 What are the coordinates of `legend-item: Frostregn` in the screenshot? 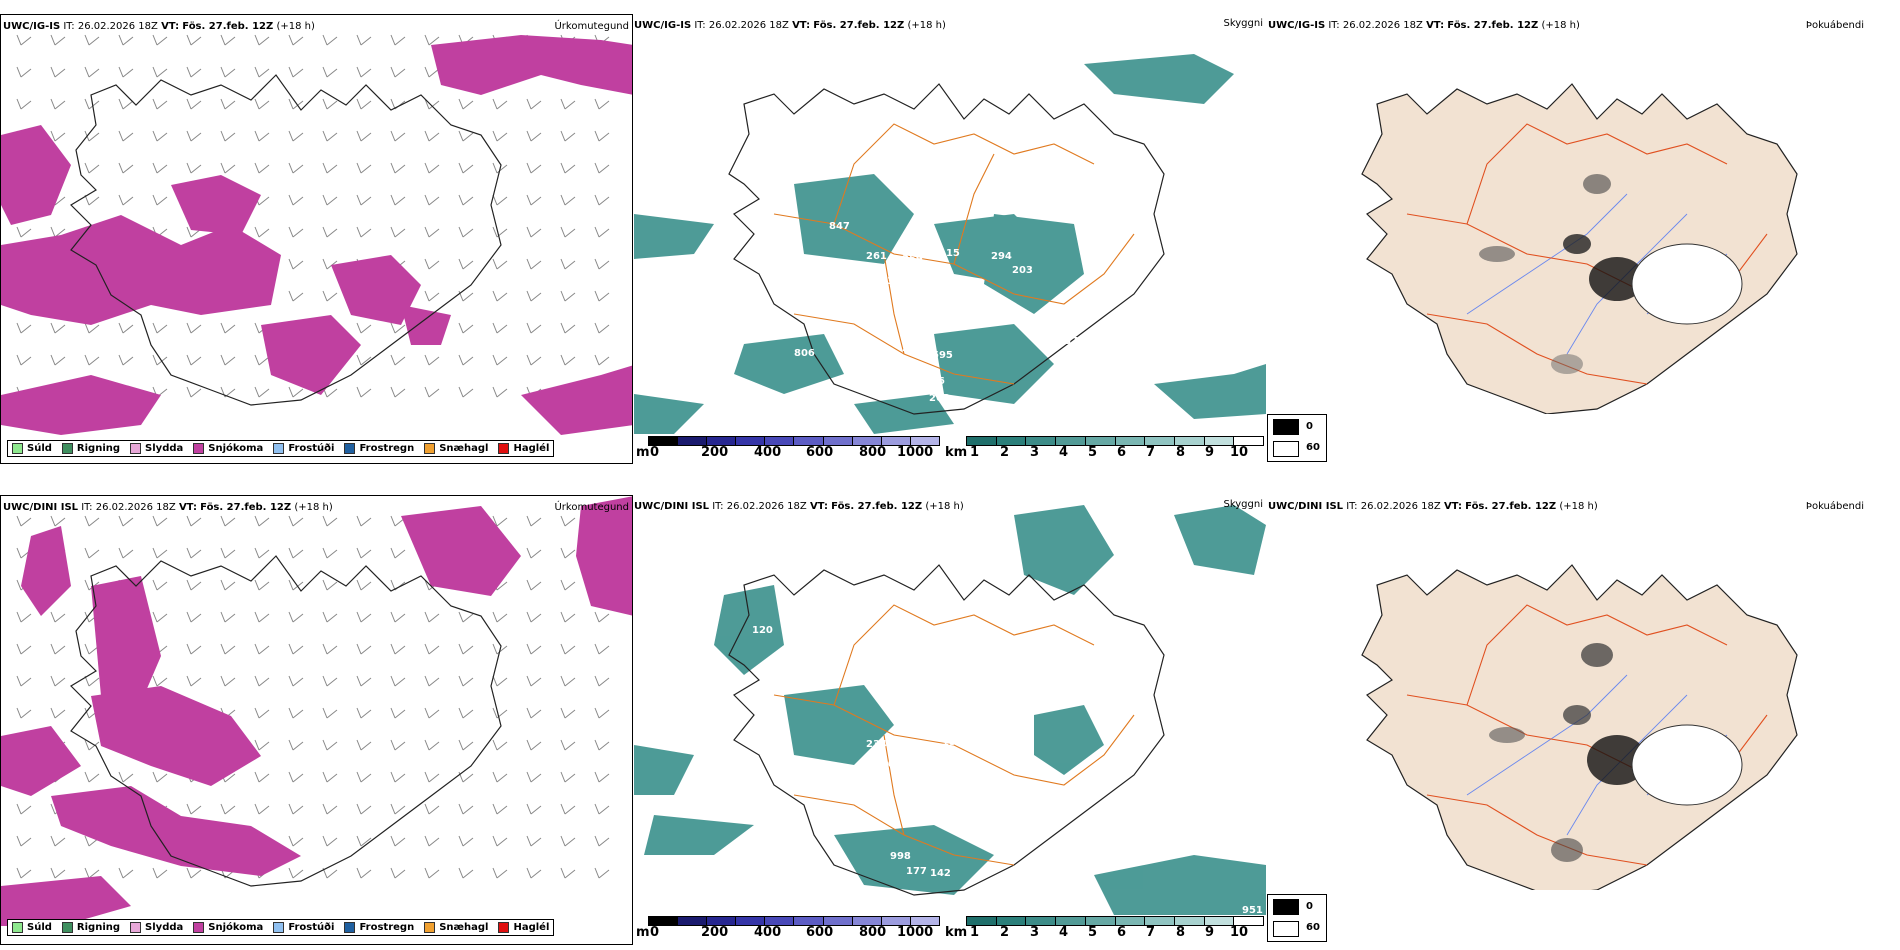 It's located at (379, 448).